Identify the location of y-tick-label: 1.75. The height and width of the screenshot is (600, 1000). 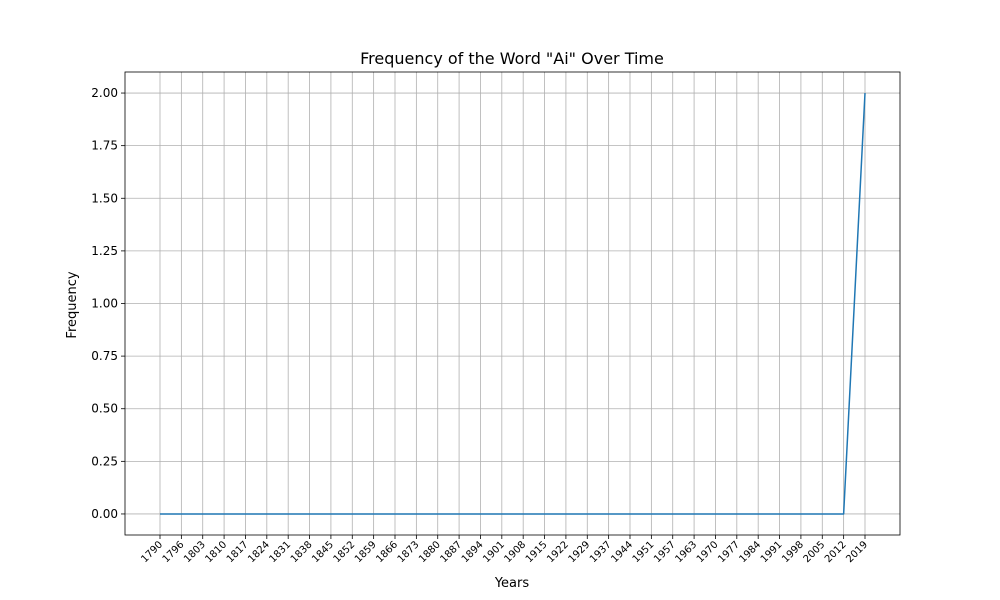
(104, 146).